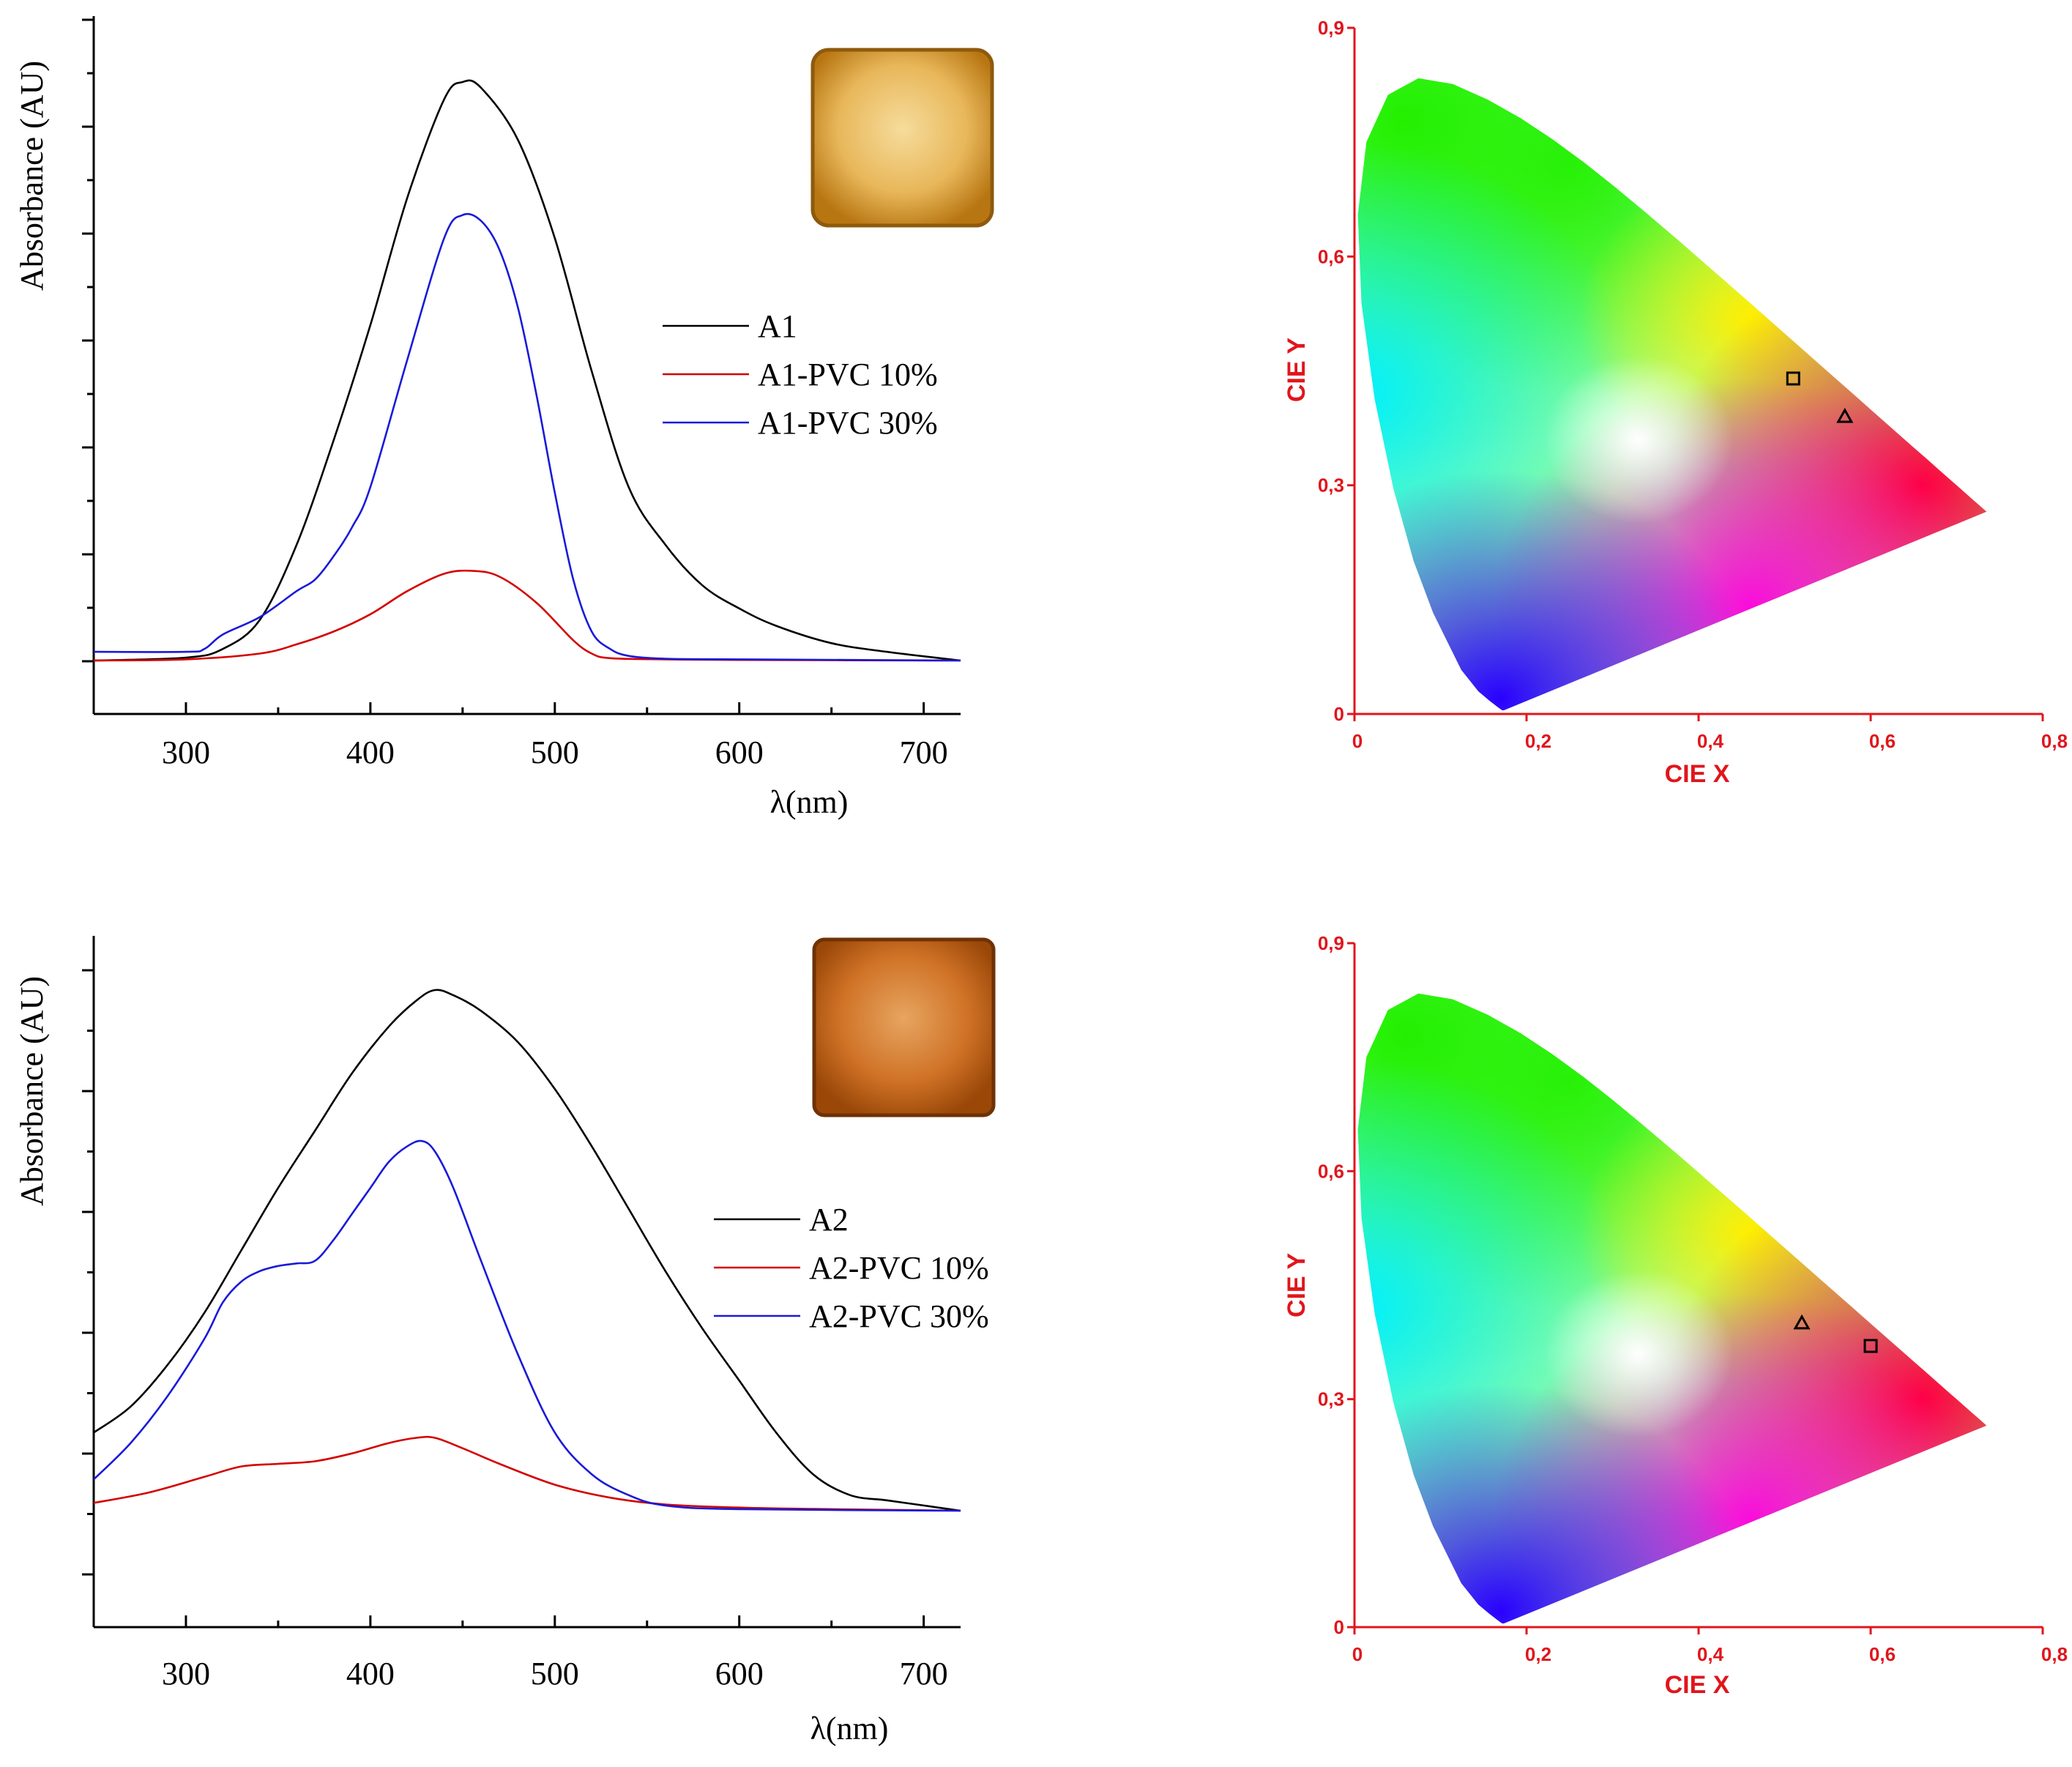 The image size is (2072, 1767). I want to click on legend-label: A1-PVC 30%, so click(848, 423).